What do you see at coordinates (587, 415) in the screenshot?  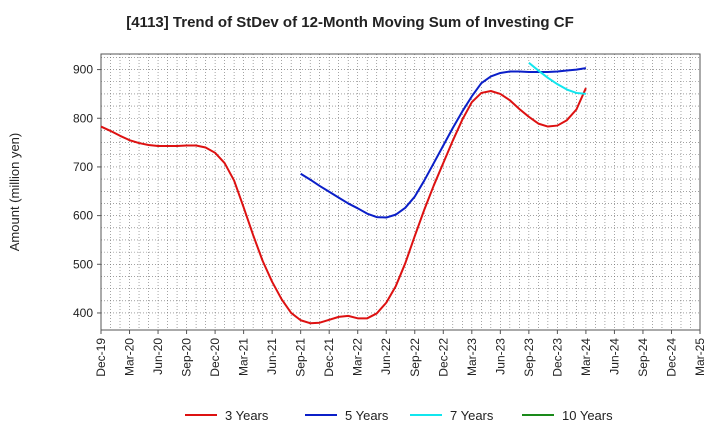 I see `legend-label: 10 Years` at bounding box center [587, 415].